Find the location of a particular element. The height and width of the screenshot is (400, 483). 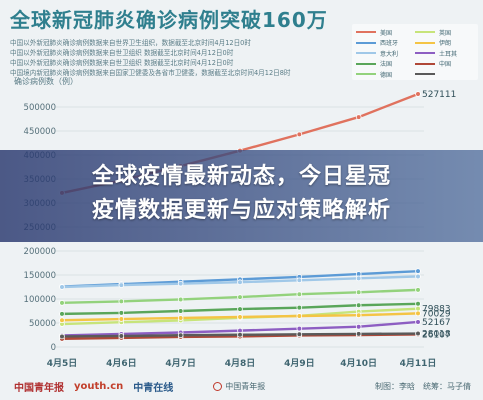

y-axis-unit: 确诊病例数（例） is located at coordinates (46, 81).